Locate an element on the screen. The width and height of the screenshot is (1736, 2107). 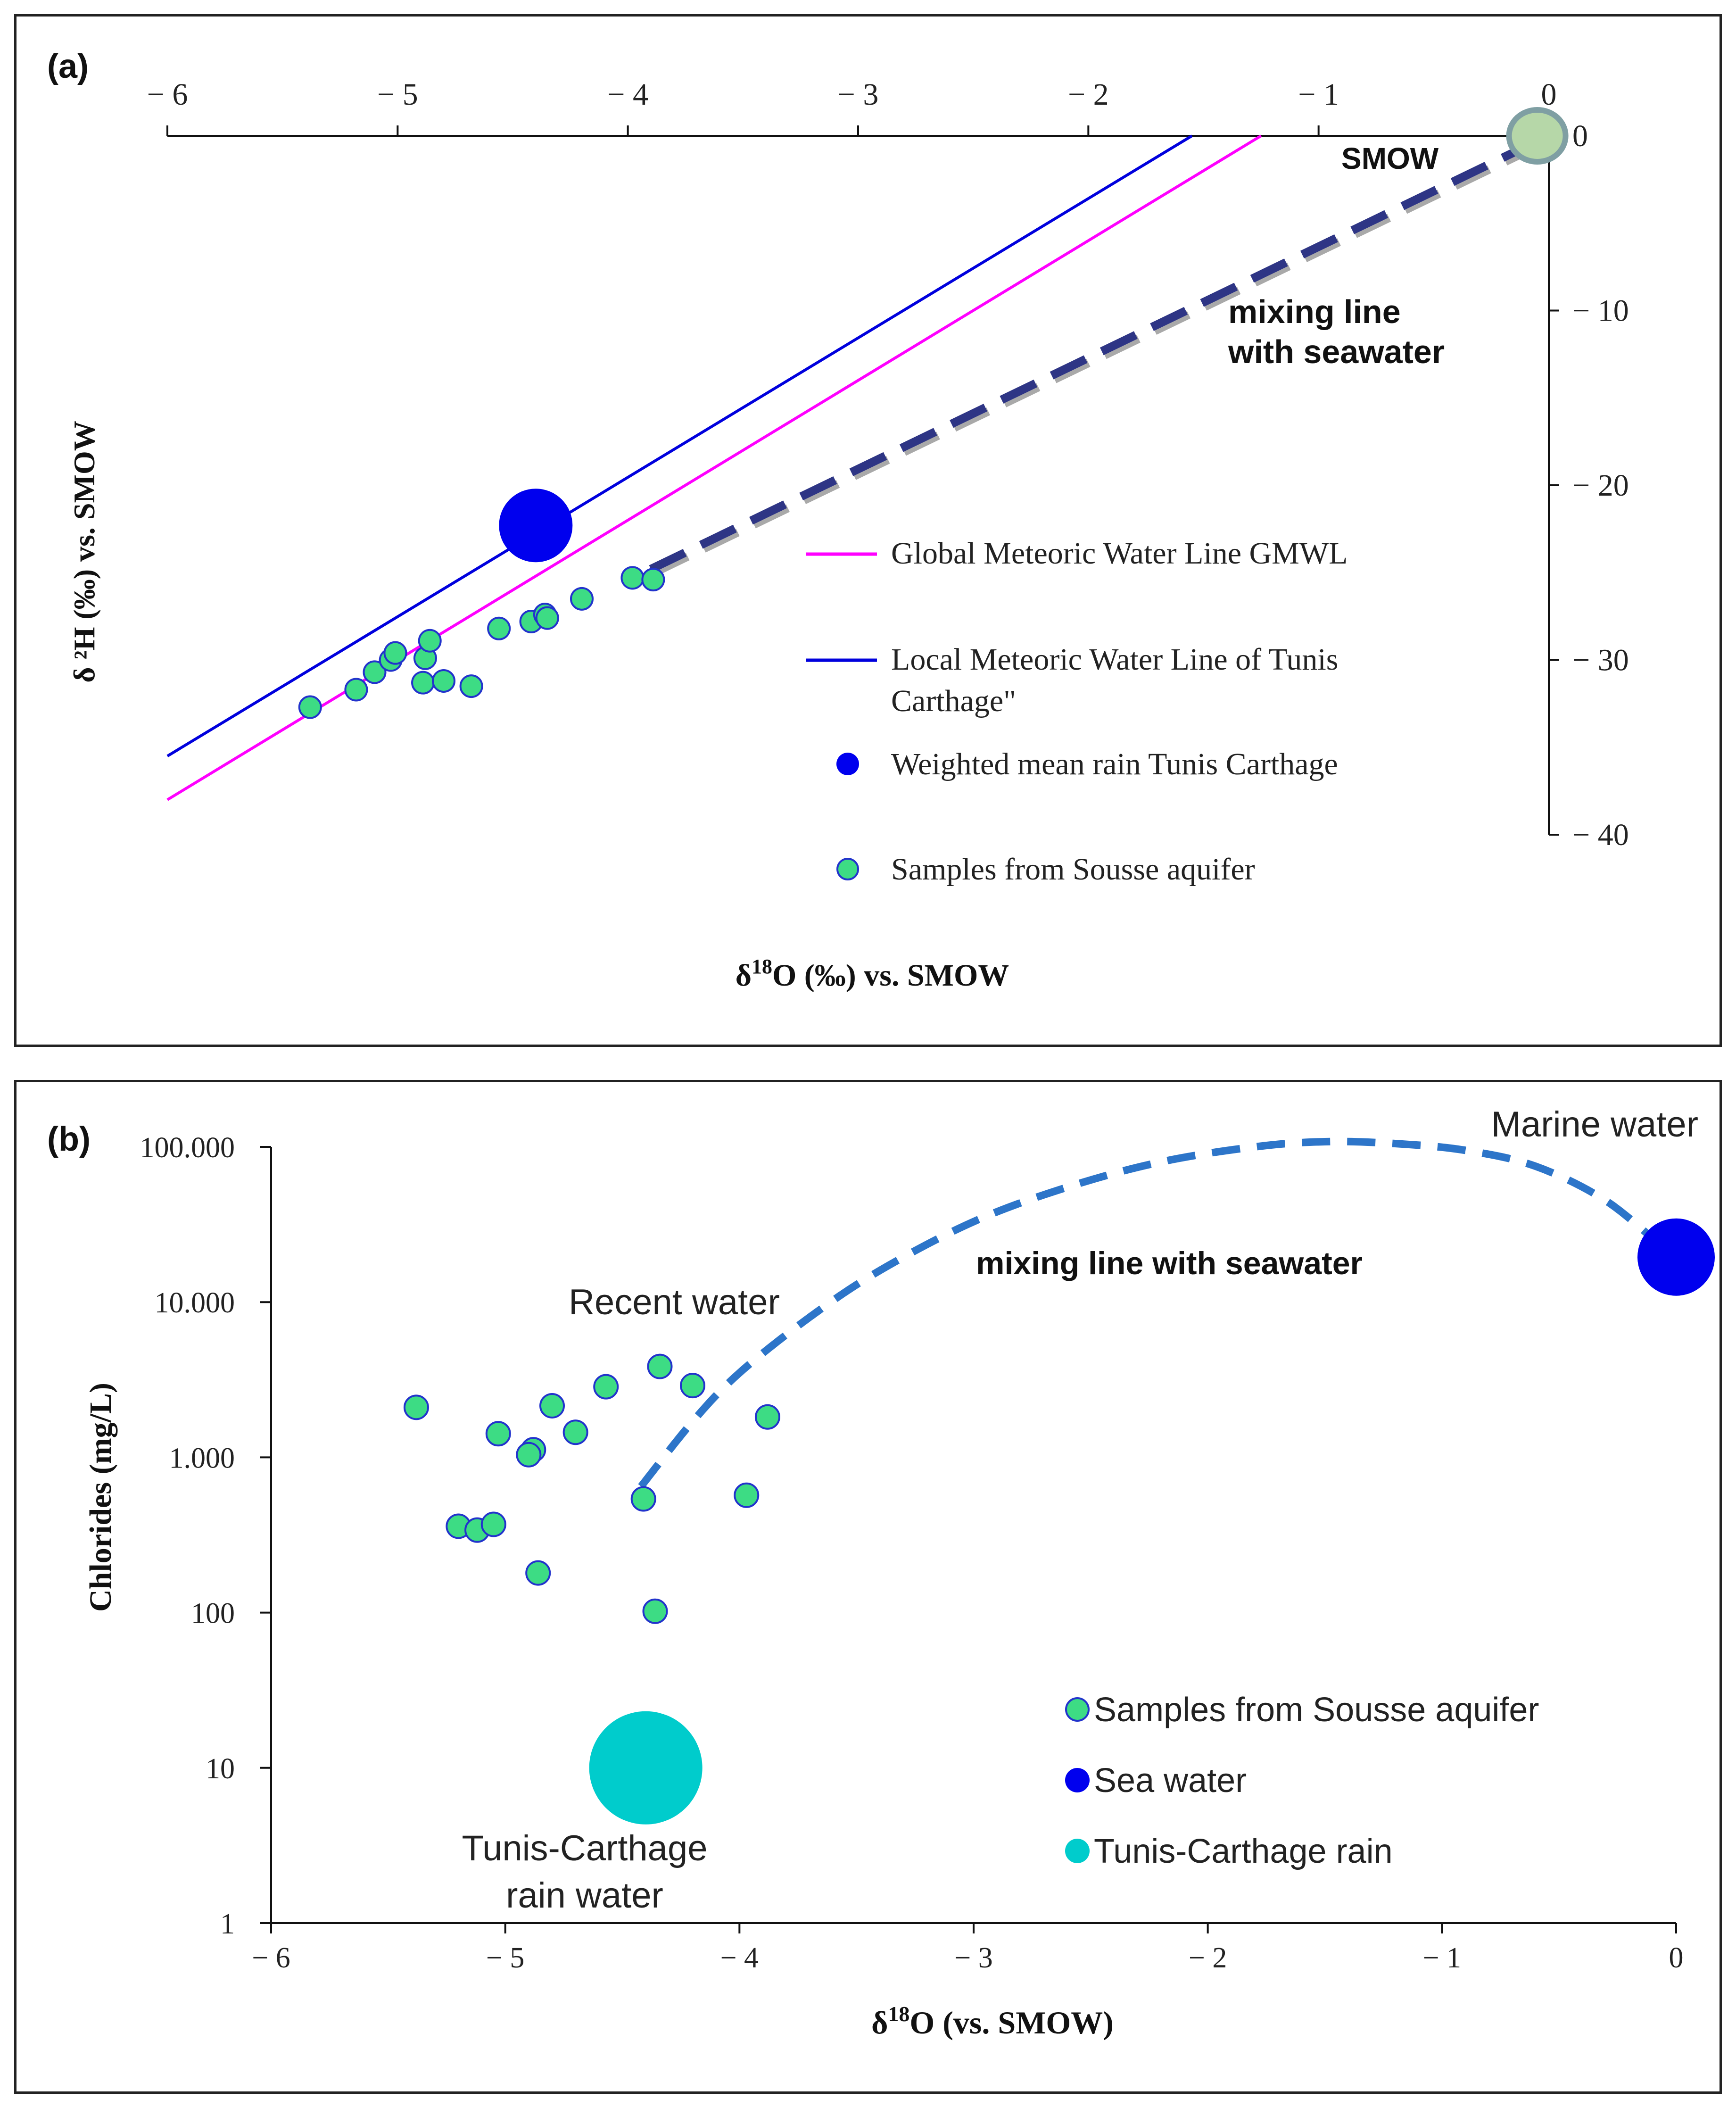
panel-b-lines is located at coordinates (1152, 1313).